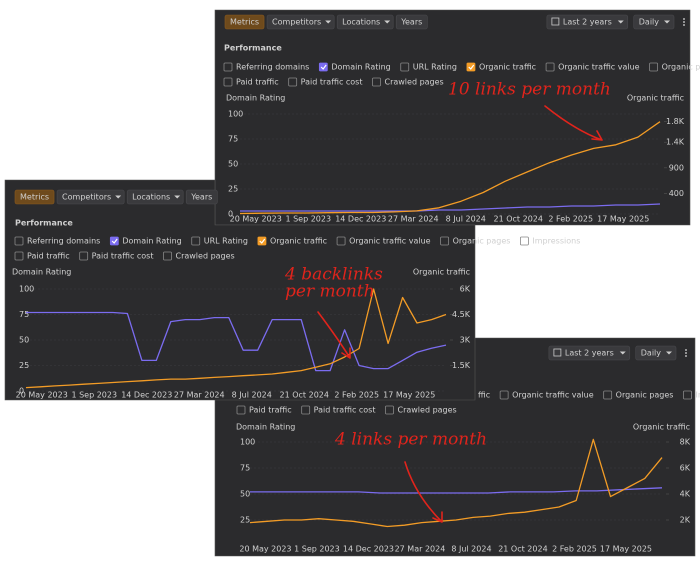 The image size is (700, 564). I want to click on toolbar-label: Years, so click(201, 197).